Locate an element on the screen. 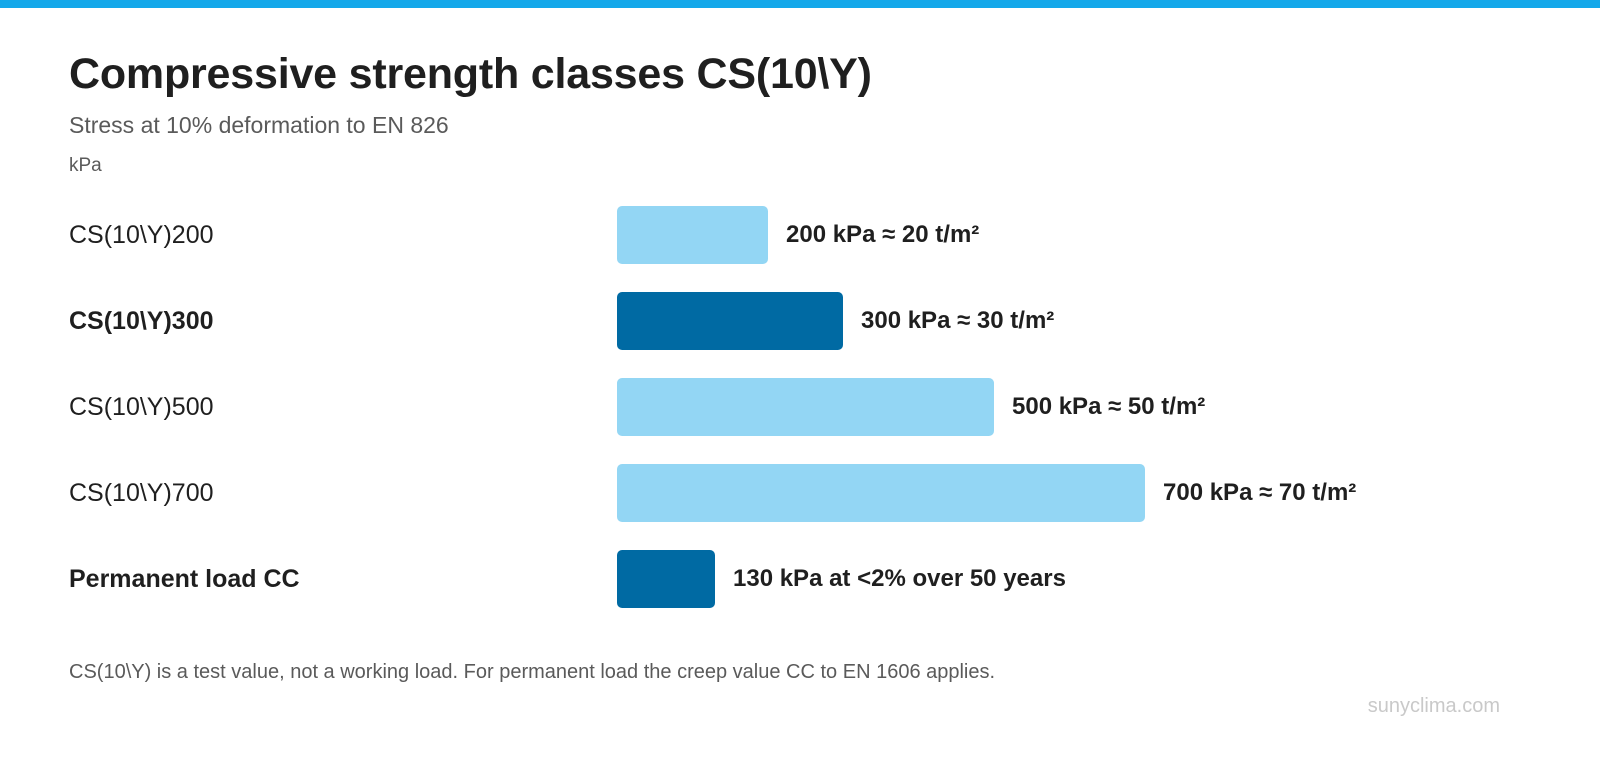  bar-row: CS(10\Y)500 500 kPa ≈ 50 t/m² is located at coordinates (800, 407).